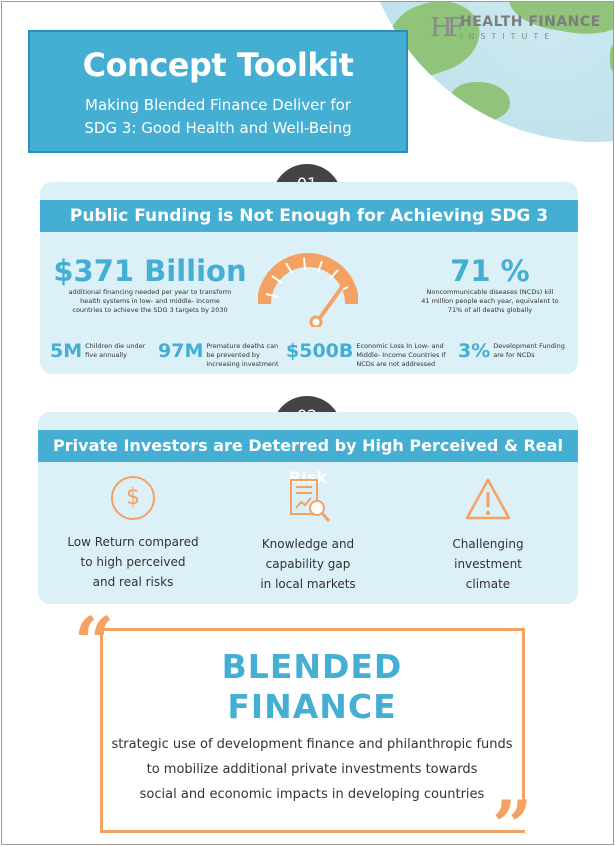  I want to click on dollar-coin-icon: $, so click(133, 498).